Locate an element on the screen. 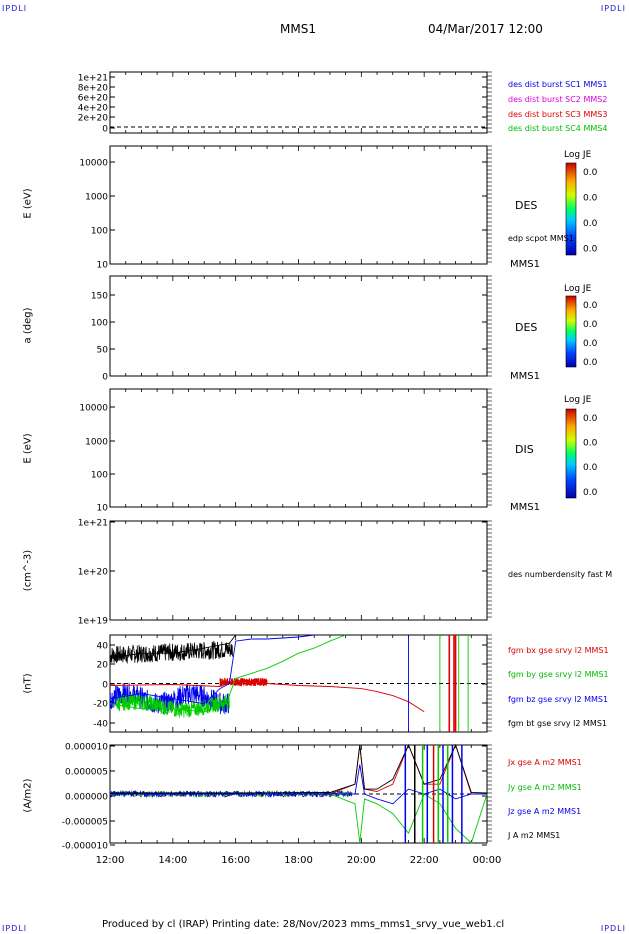 This screenshot has height=934, width=630. p7-ytick-label: -0.000010 is located at coordinates (85, 847).